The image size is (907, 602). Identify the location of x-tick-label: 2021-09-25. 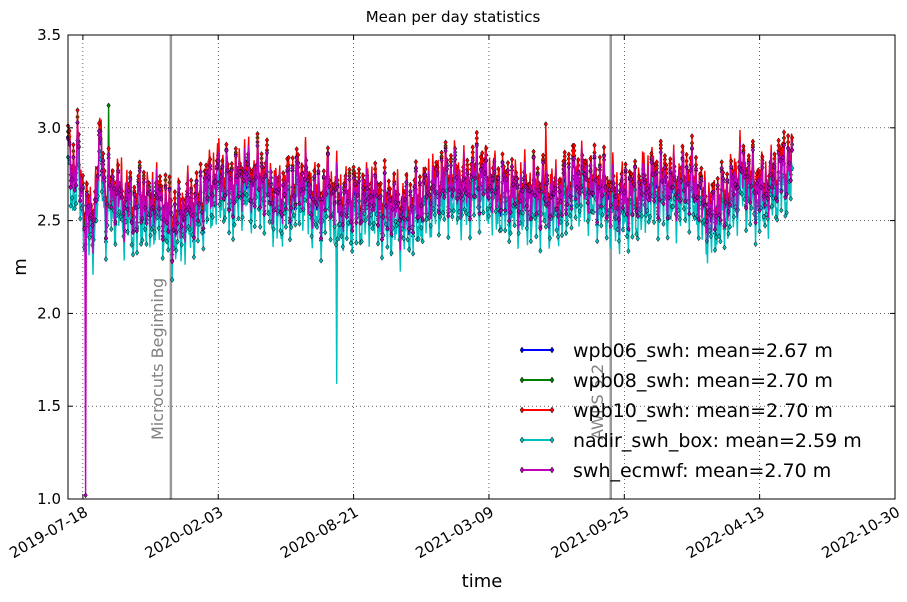
(590, 532).